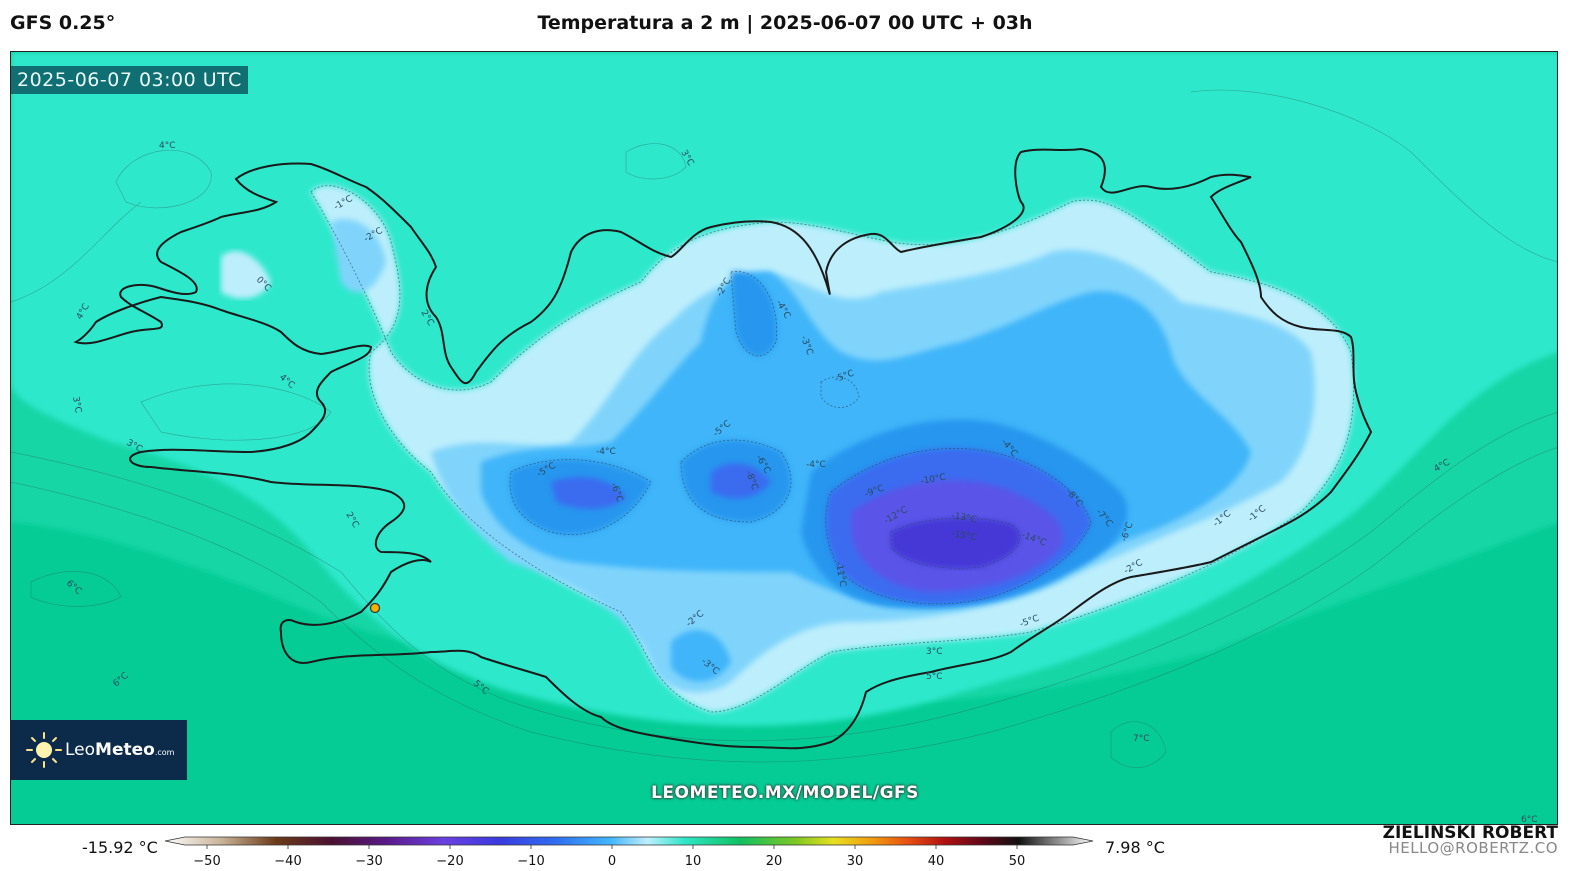 This screenshot has width=1570, height=871. Describe the element at coordinates (855, 861) in the screenshot. I see `colorbar-tick-label: 30` at that location.